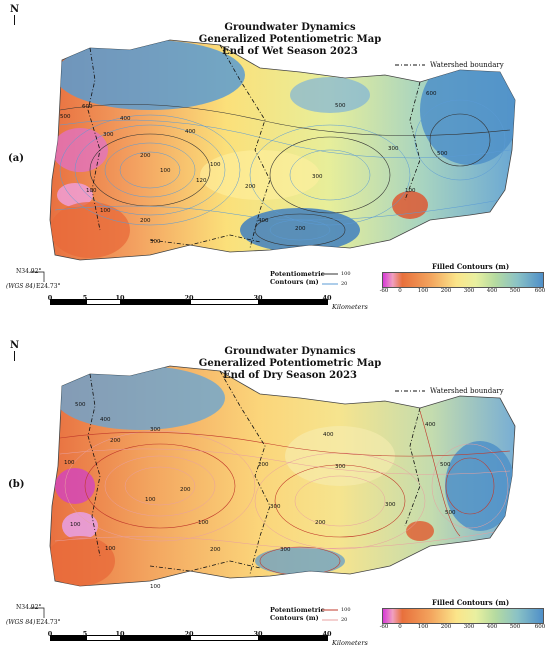  What do you see at coordinates (290, 27) in the screenshot?
I see `title-line: Groundwater Dynamics` at bounding box center [290, 27].